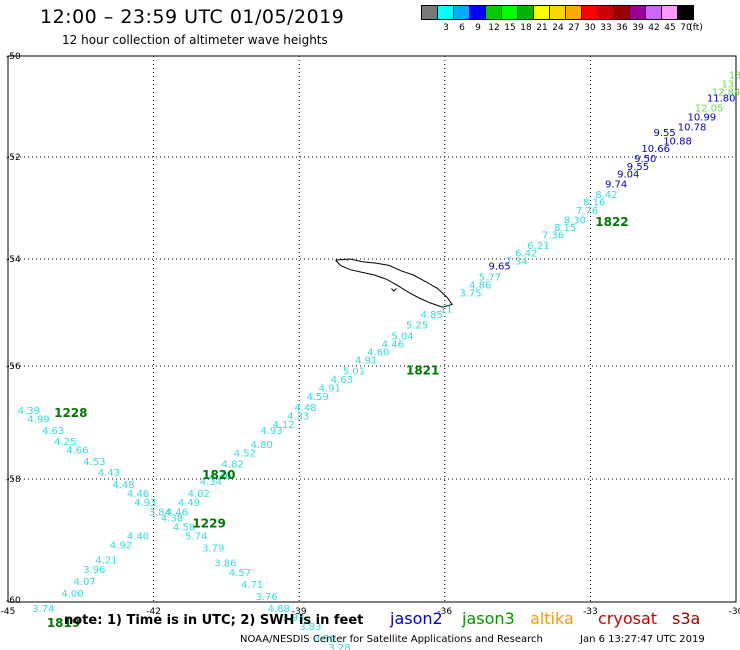 The width and height of the screenshot is (740, 650). Describe the element at coordinates (192, 17) in the screenshot. I see `map-title: 12:00 – 23:59 UTC 01/05/2019` at that location.